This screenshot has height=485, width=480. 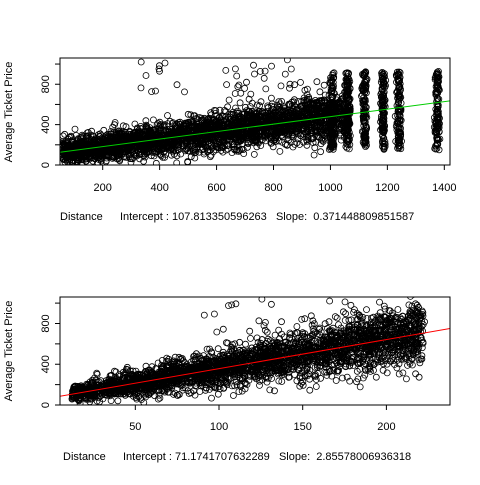 I want to click on x-tick-label: 800, so click(x=273, y=188).